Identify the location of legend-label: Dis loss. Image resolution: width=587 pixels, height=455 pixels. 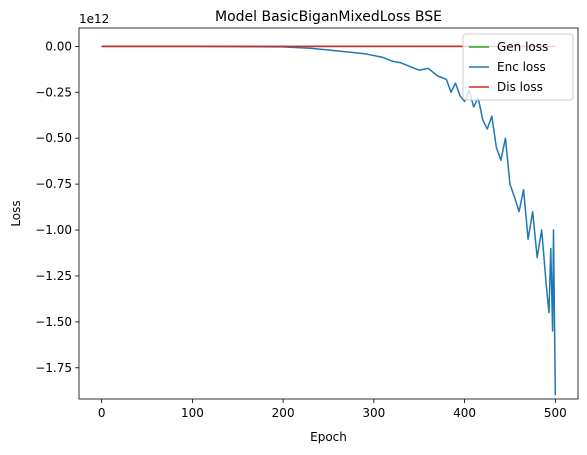
(520, 87).